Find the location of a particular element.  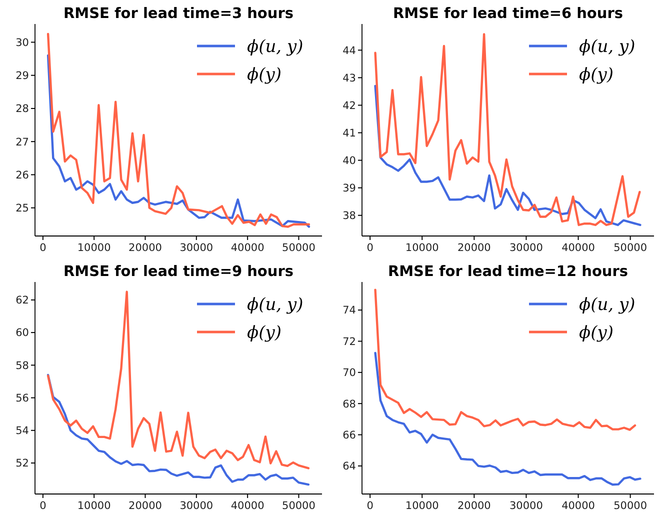

chart-title: RMSE for lead time=12 hours is located at coordinates (508, 272).